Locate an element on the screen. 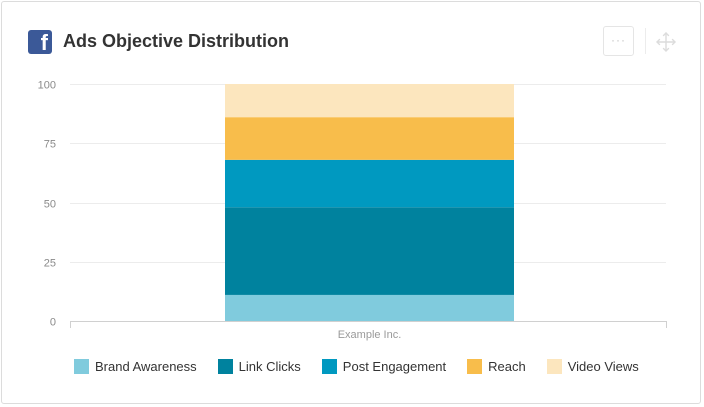 The width and height of the screenshot is (704, 407). y-tick-label: 100 is located at coordinates (47, 86).